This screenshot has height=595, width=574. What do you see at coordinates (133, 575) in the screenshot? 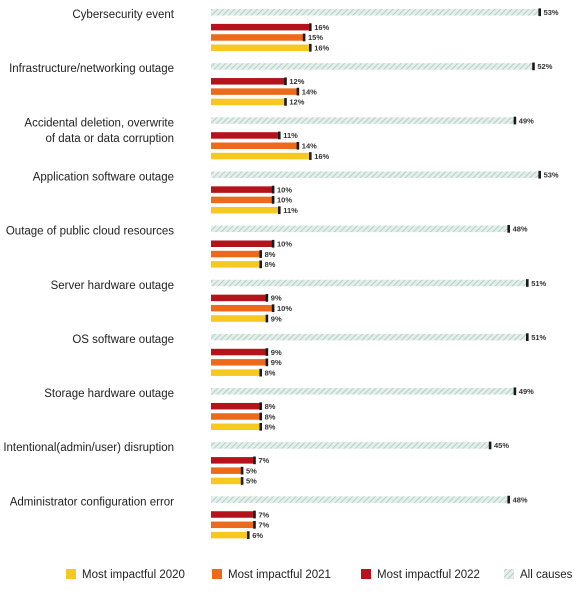
I see `legend-label: Most impactful 2020` at bounding box center [133, 575].